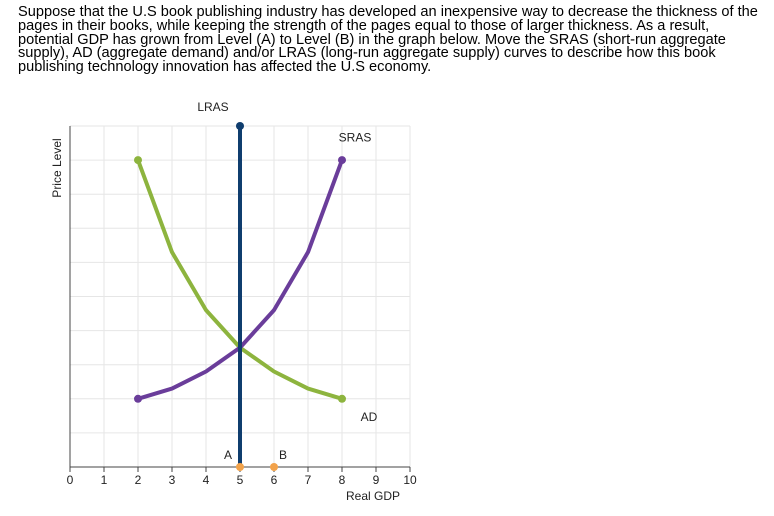  What do you see at coordinates (274, 480) in the screenshot?
I see `x-tick-label: 6` at bounding box center [274, 480].